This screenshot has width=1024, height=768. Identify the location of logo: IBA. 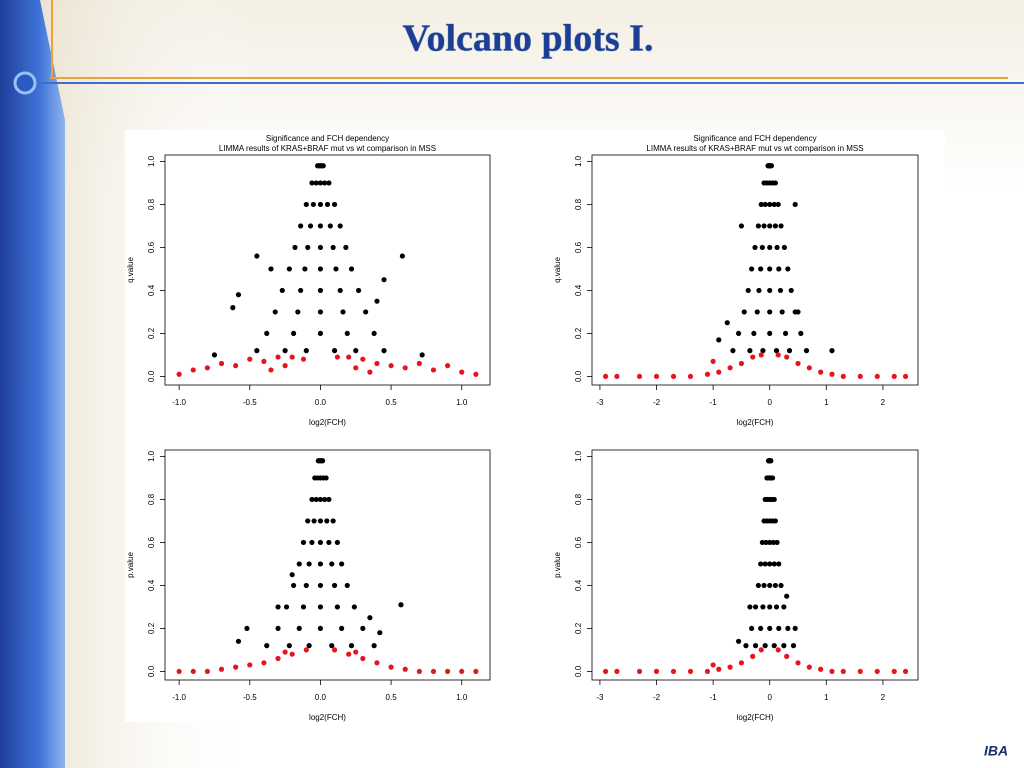
(996, 751).